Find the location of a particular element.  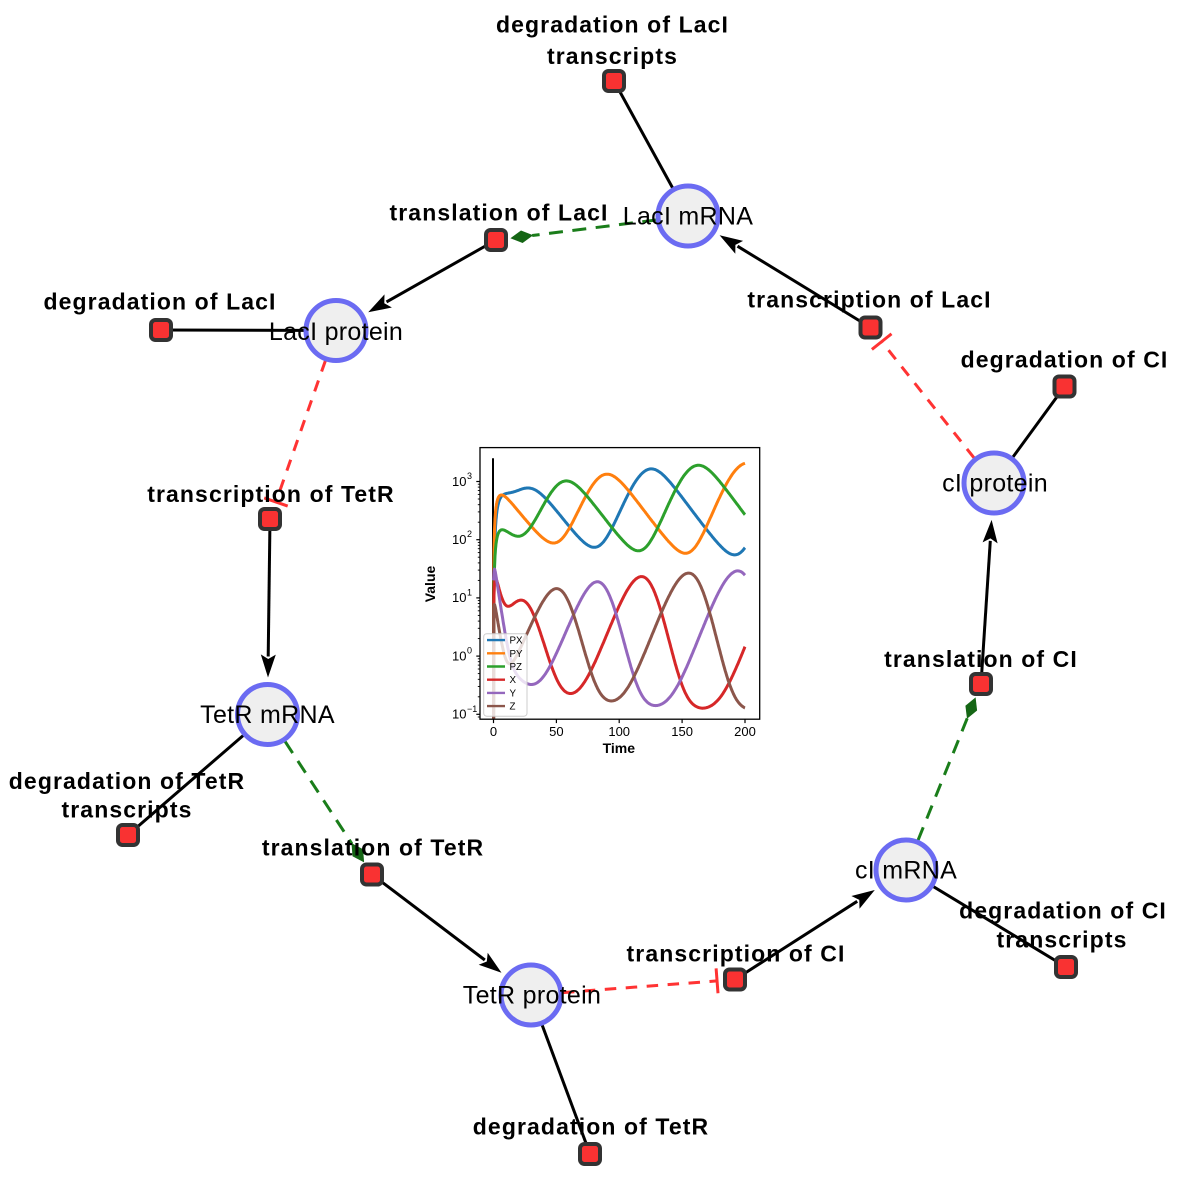

svg-text: LacI mRNA is located at coordinates (688, 217).